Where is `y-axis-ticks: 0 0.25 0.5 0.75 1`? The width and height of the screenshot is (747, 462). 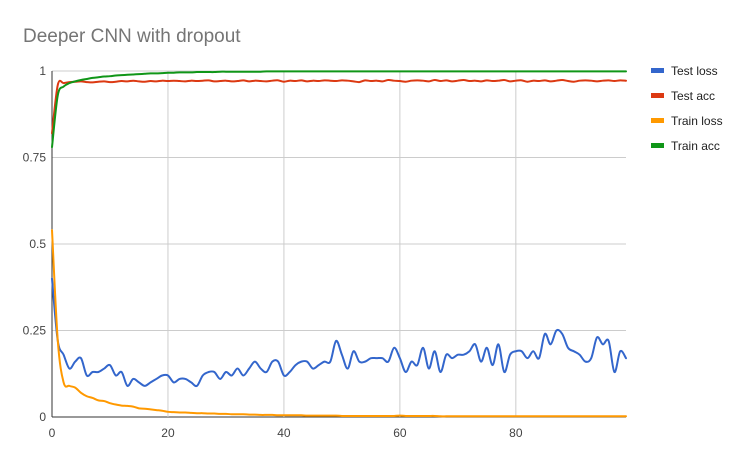
y-axis-ticks: 0 0.25 0.5 0.75 1 is located at coordinates (35, 244).